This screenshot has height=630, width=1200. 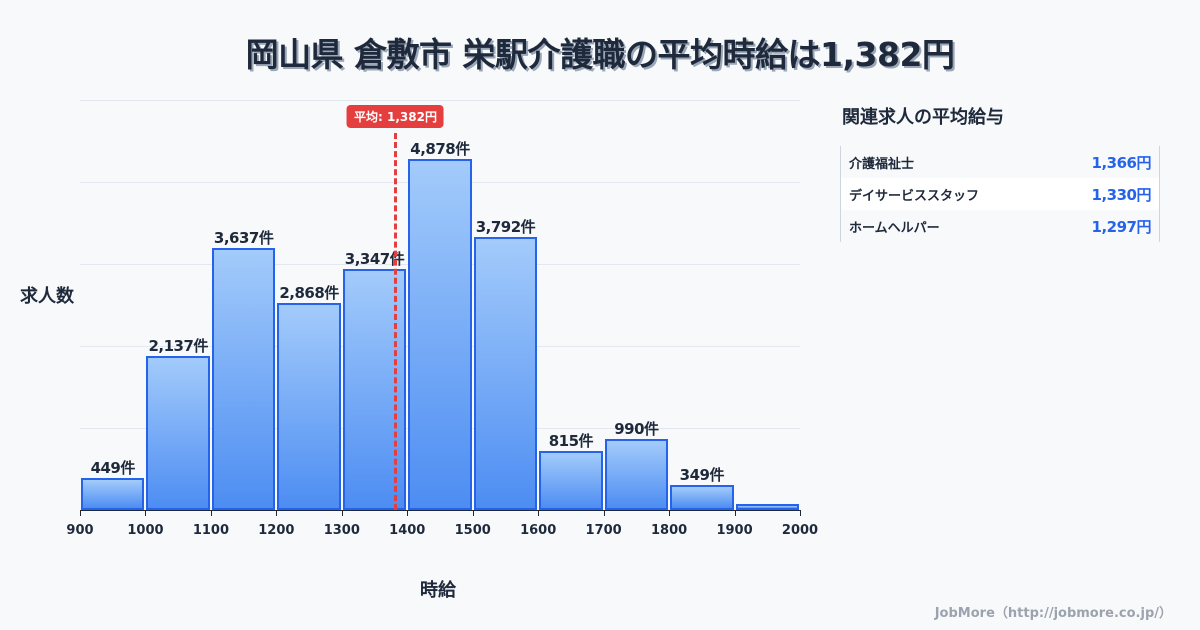 I want to click on x-axis-line, so click(x=440, y=510).